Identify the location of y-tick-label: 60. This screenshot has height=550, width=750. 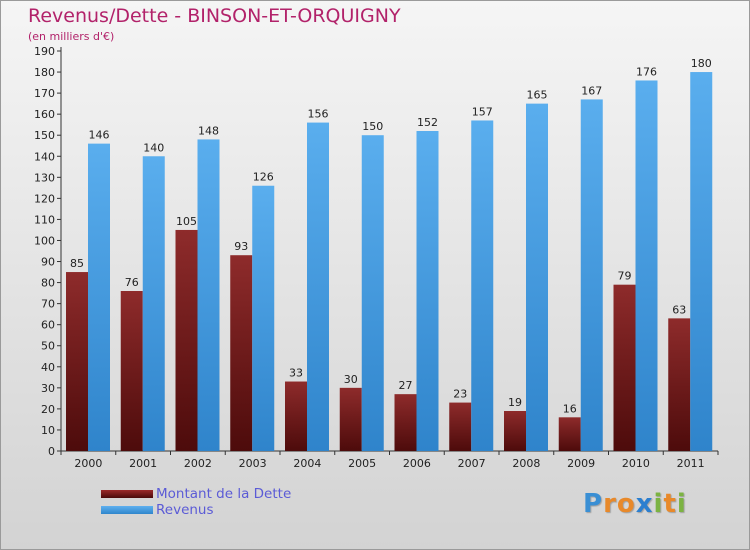
(48, 325).